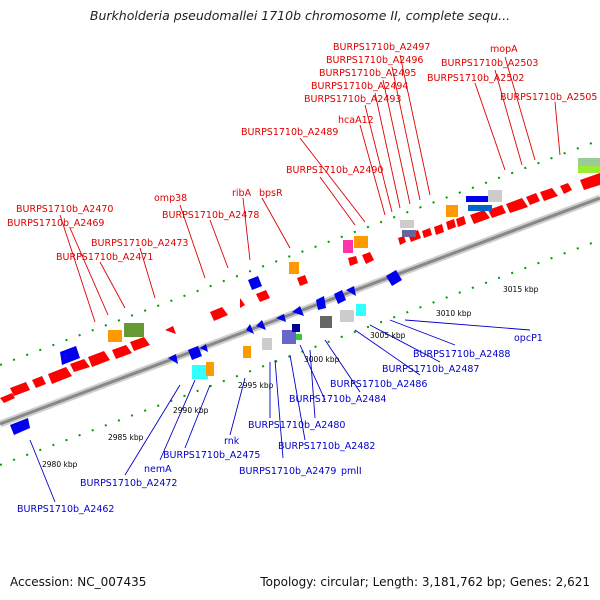  Describe the element at coordinates (158, 469) in the screenshot. I see `gene-label: nemA` at that location.